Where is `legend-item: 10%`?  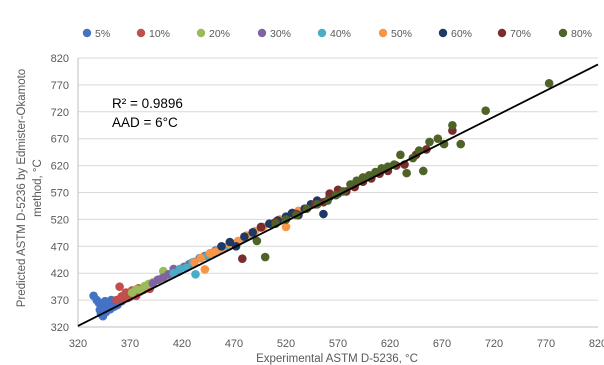
legend-item: 10% is located at coordinates (153, 34).